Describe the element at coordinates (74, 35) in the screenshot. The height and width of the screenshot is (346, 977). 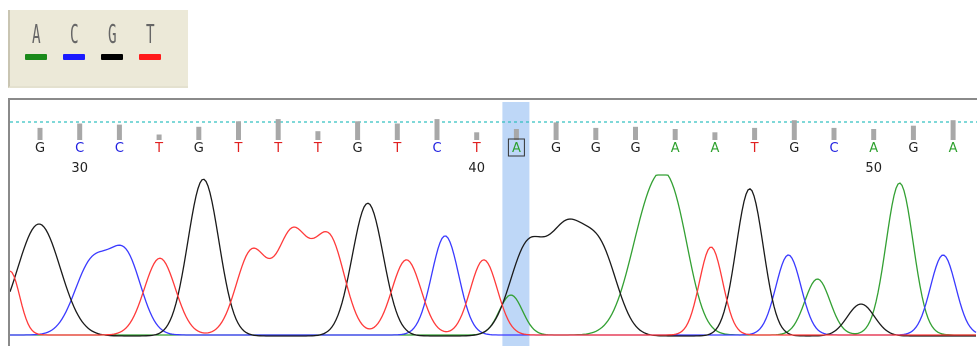
I see `legend-letter: C` at that location.